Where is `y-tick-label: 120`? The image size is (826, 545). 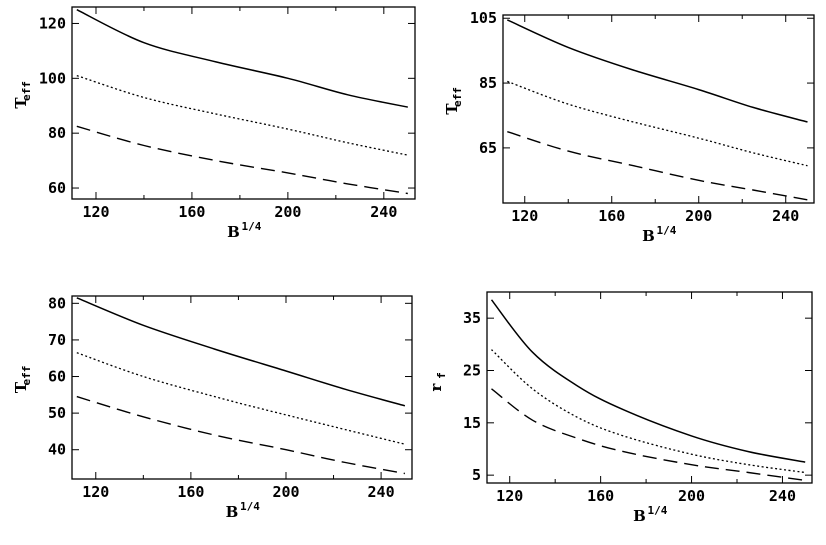 y-tick-label: 120 is located at coordinates (52, 23).